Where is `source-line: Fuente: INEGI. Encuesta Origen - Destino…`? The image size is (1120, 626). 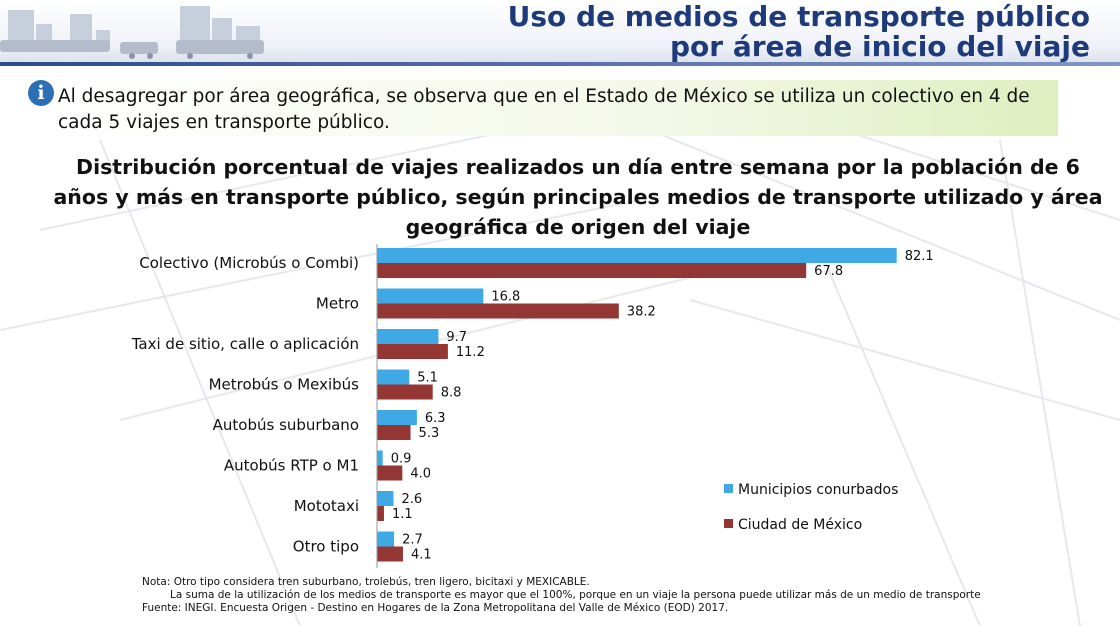
source-line: Fuente: INEGI. Encuesta Origen - Destino… is located at coordinates (435, 608).